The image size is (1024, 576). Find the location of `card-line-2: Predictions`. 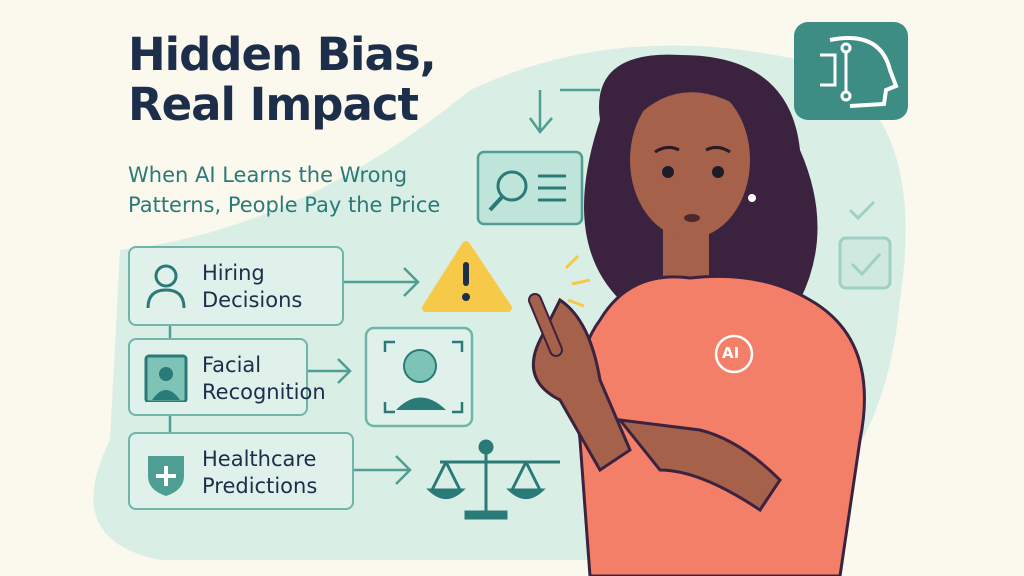

card-line-2: Predictions is located at coordinates (260, 486).